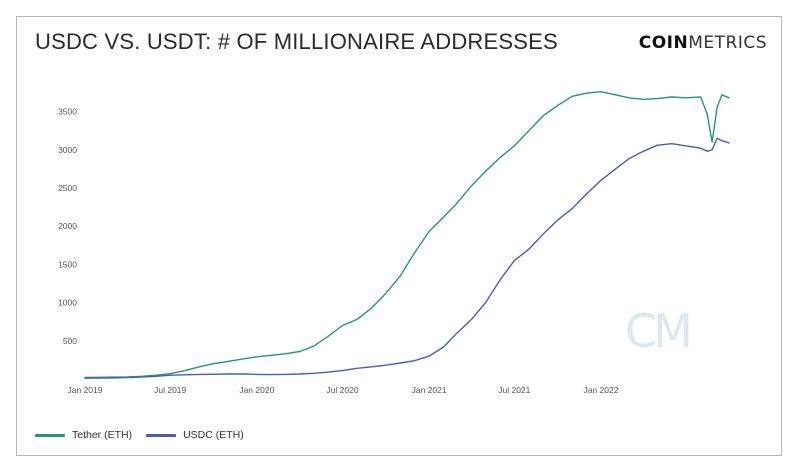  I want to click on brand-logo-bold: COIN, so click(663, 43).